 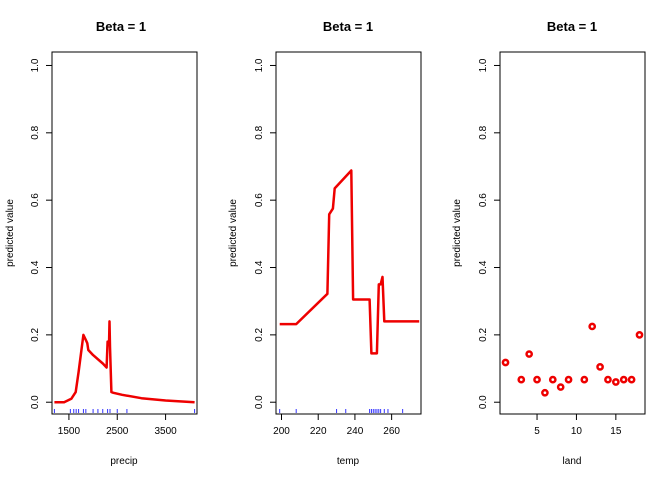 What do you see at coordinates (165, 431) in the screenshot?
I see `x-tick-label: 3500` at bounding box center [165, 431].